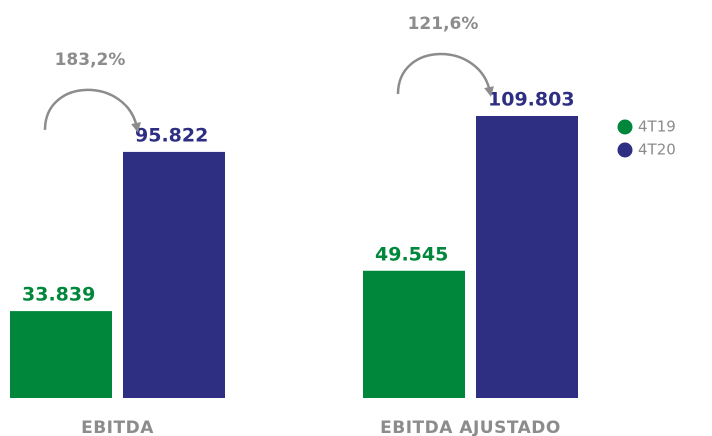 The image size is (712, 436). I want to click on value-label: 49.545, so click(411, 254).